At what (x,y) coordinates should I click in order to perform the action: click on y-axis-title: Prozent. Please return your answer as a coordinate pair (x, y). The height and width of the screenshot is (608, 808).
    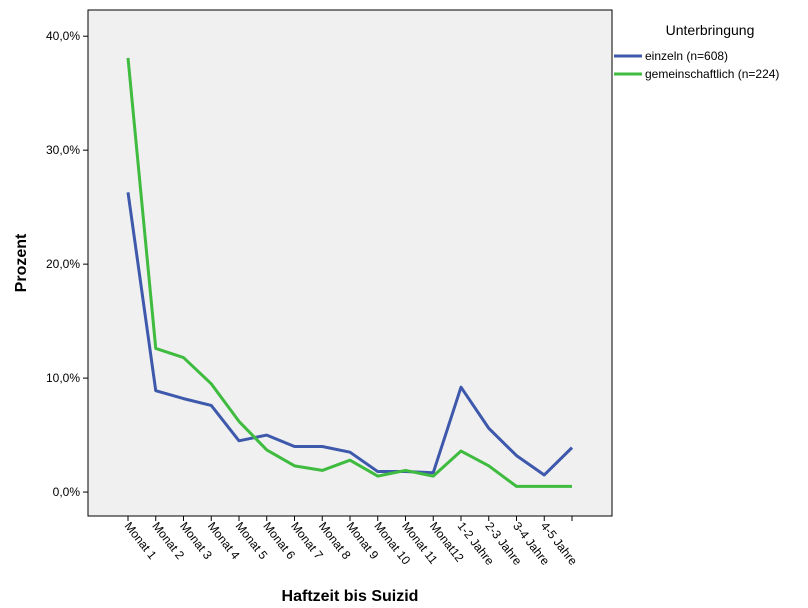
    Looking at the image, I should click on (21, 262).